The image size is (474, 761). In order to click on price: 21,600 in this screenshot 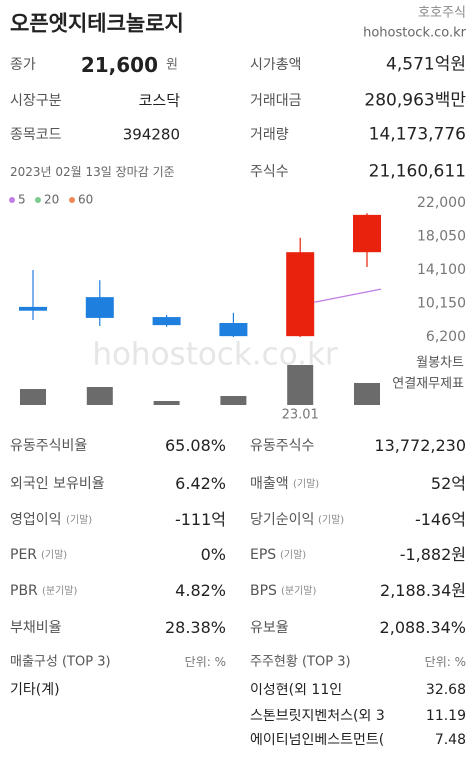, I will do `click(119, 65)`.